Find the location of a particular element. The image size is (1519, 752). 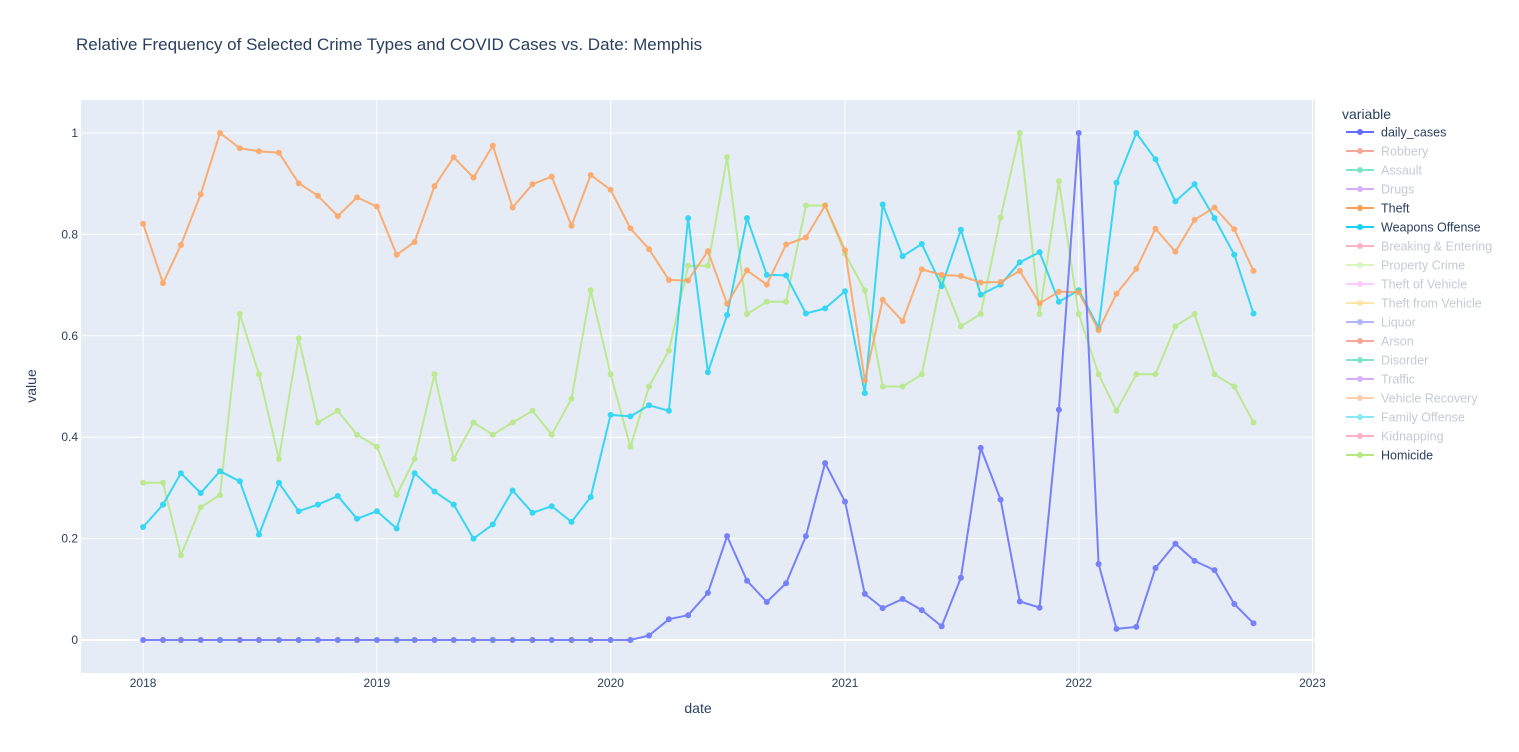

legend-item-breaking-entering: Breaking & Entering is located at coordinates (1419, 247).